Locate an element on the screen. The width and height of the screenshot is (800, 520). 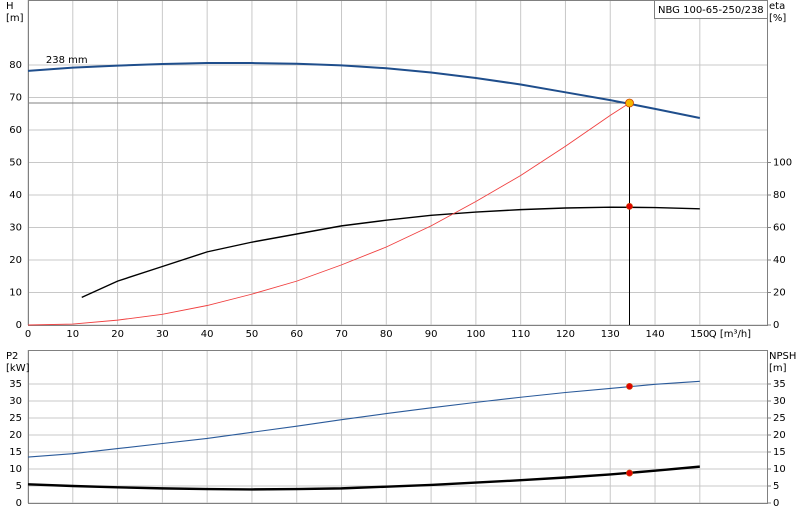
y2-tick-label: 10 is located at coordinates (779, 469).